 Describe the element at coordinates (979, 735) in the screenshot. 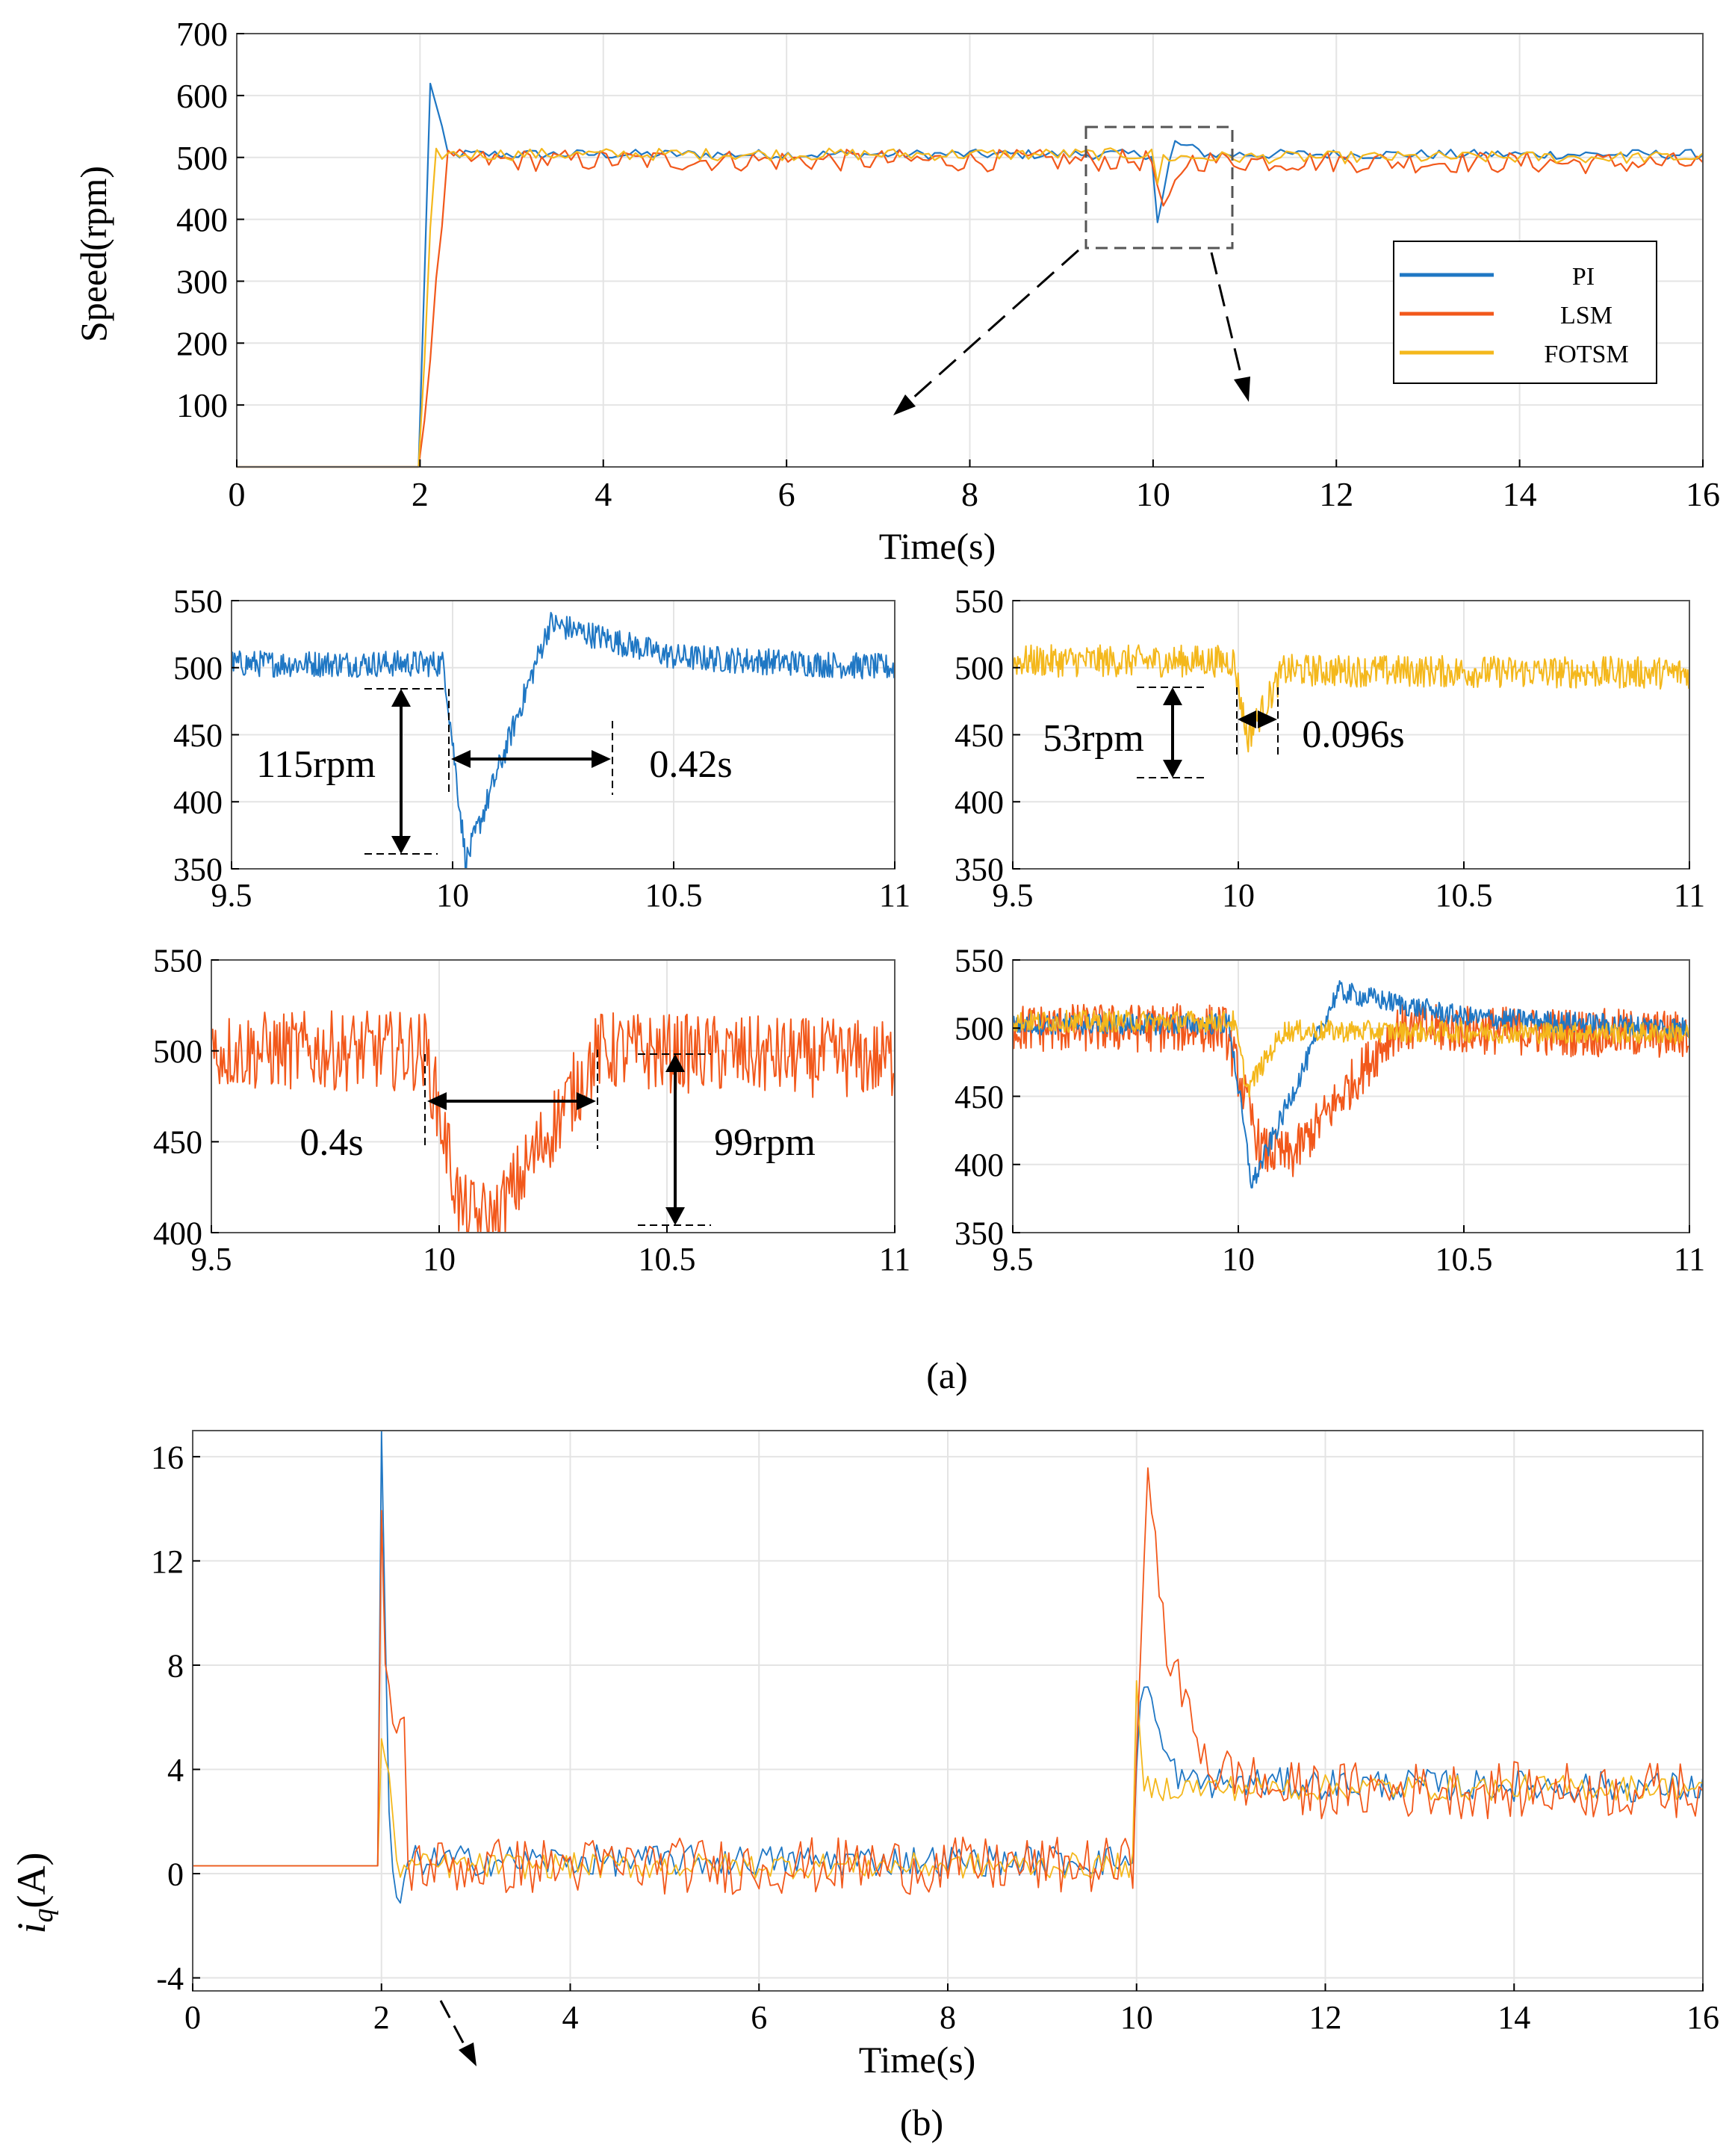

I see `zoom_fotsm-ytick-label: 450` at that location.